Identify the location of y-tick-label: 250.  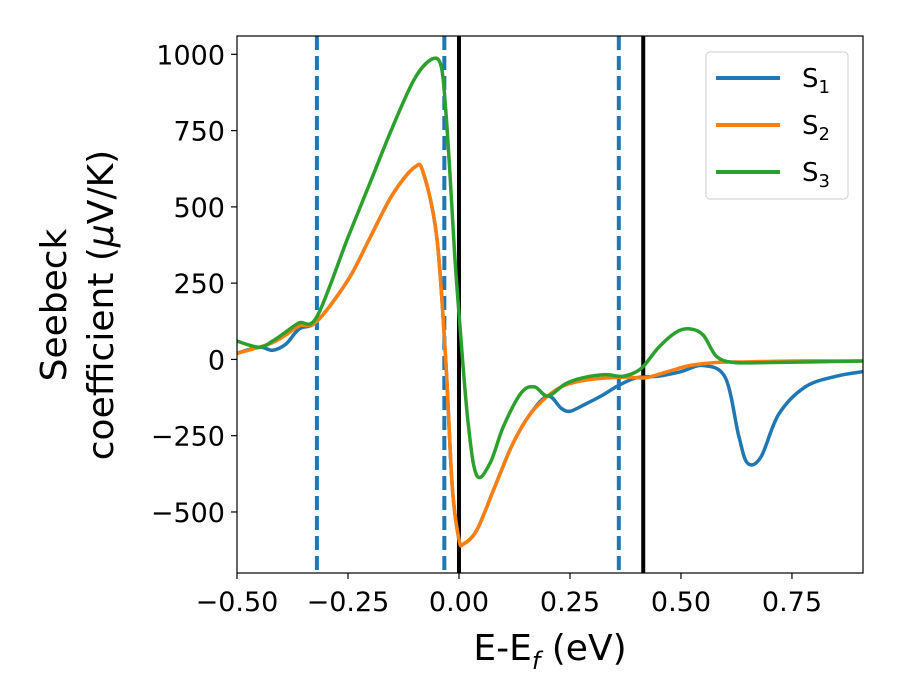
(199, 284).